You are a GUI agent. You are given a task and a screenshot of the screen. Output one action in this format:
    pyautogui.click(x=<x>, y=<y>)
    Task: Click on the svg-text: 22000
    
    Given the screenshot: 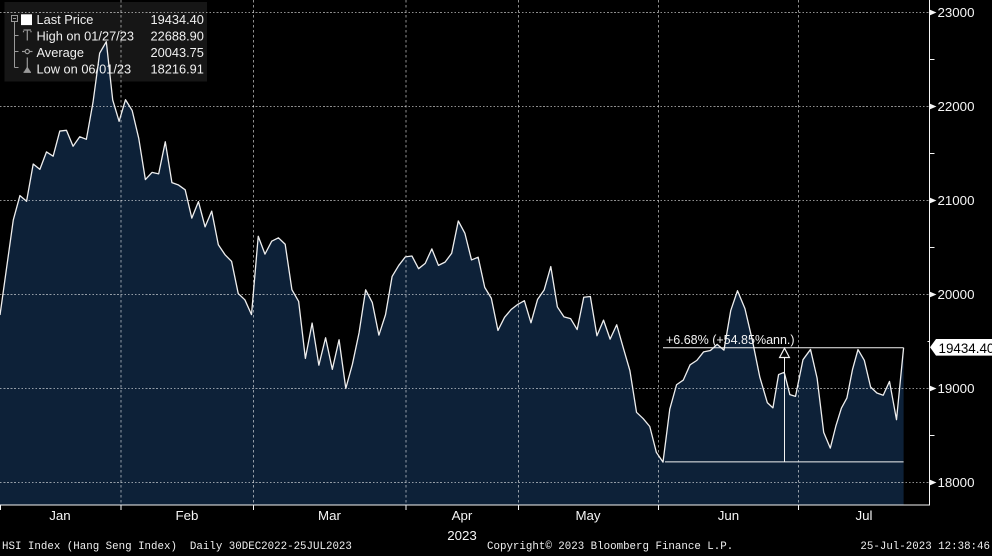 What is the action you would take?
    pyautogui.click(x=956, y=106)
    